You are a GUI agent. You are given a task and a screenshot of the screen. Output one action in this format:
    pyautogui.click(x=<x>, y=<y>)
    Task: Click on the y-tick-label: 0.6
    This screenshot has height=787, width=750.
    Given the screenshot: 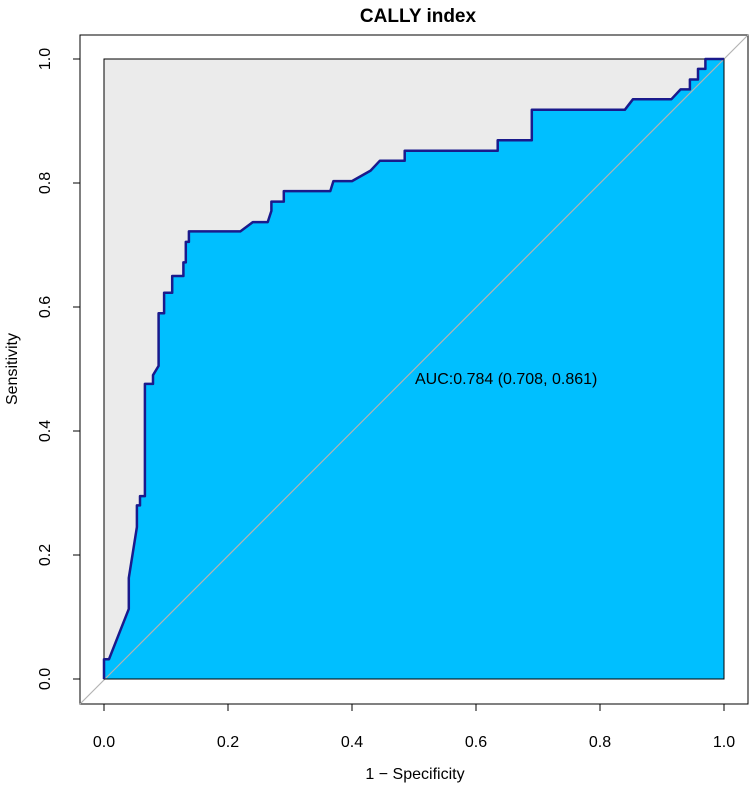 What is the action you would take?
    pyautogui.click(x=45, y=307)
    